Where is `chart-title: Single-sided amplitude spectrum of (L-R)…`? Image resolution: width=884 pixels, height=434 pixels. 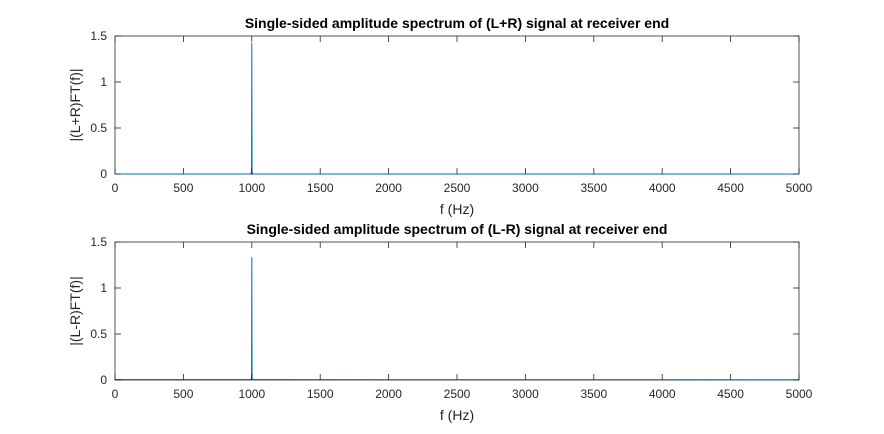
chart-title: Single-sided amplitude spectrum of (L-R)… is located at coordinates (457, 229).